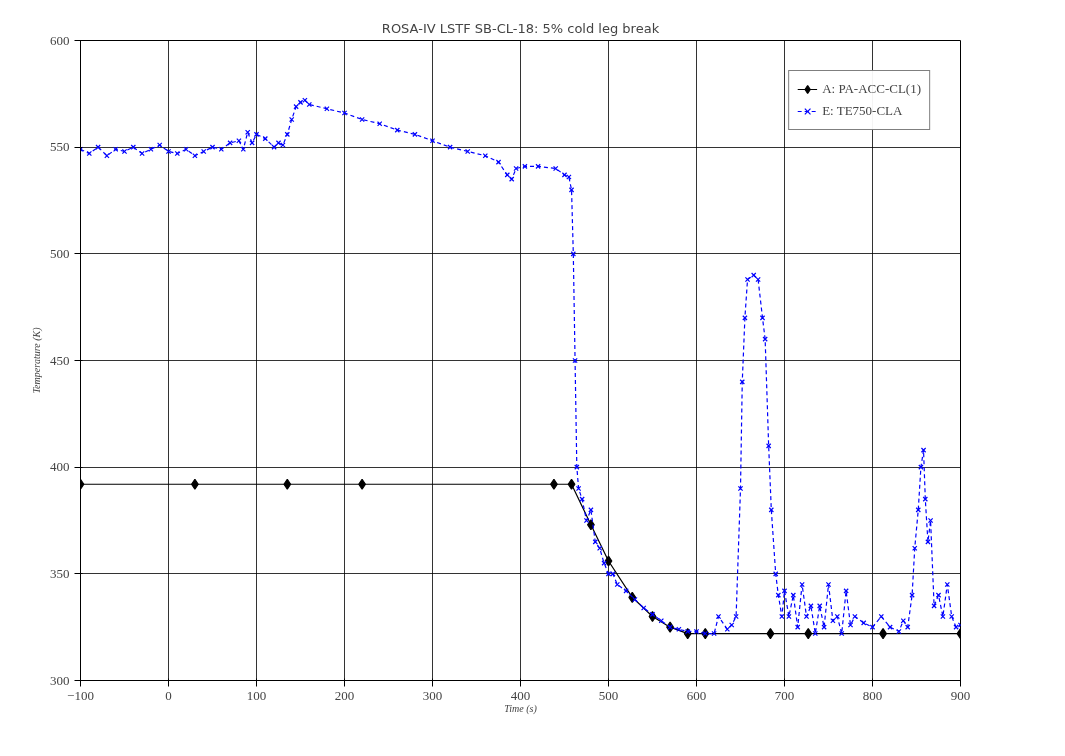 Image resolution: width=1065 pixels, height=756 pixels. What do you see at coordinates (432, 695) in the screenshot?
I see `x-tick-label: 300` at bounding box center [432, 695].